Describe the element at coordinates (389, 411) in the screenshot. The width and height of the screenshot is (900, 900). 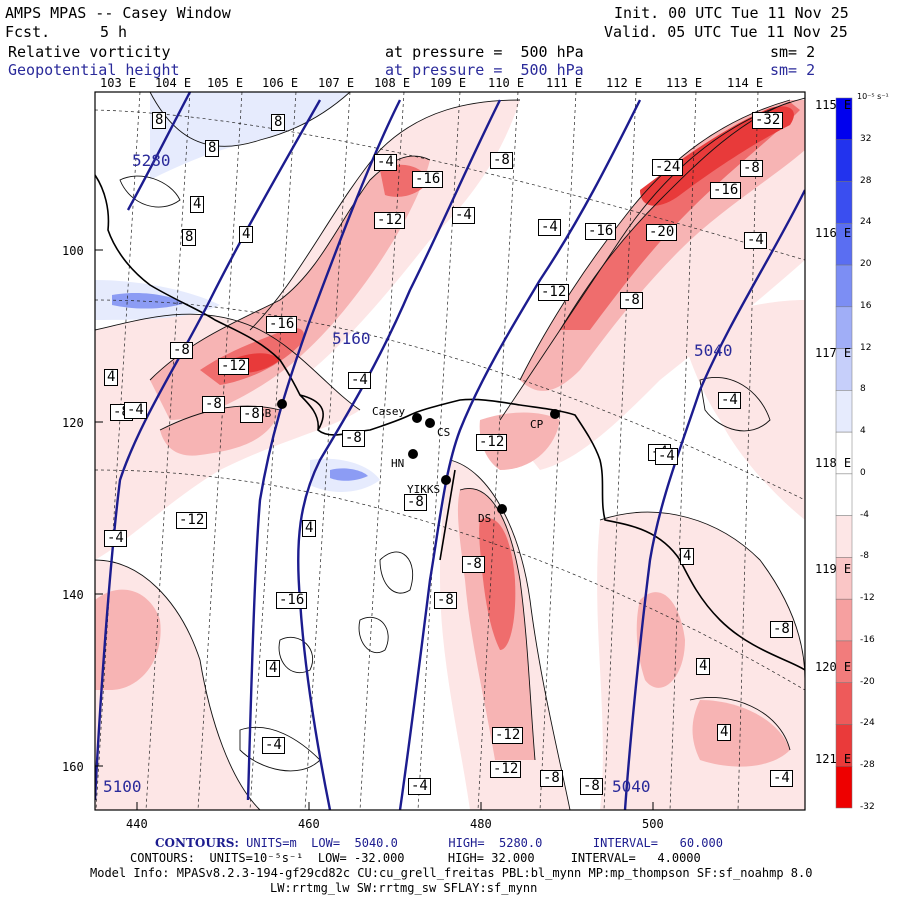
I see `station-label: Casey` at that location.